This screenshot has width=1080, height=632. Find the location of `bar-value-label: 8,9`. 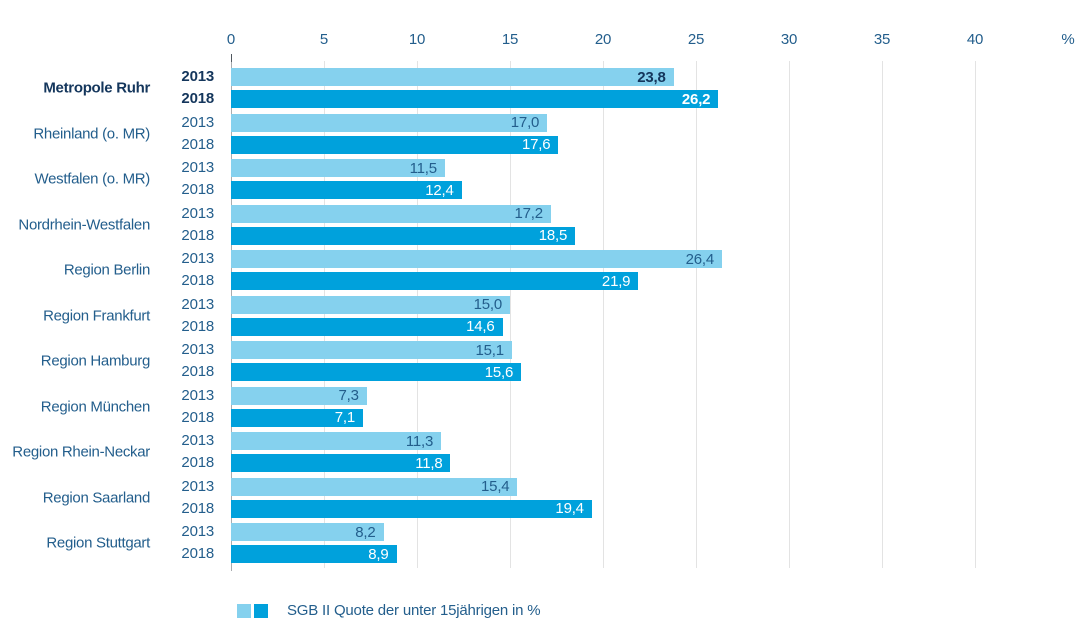

bar-value-label: 8,9 is located at coordinates (378, 554).